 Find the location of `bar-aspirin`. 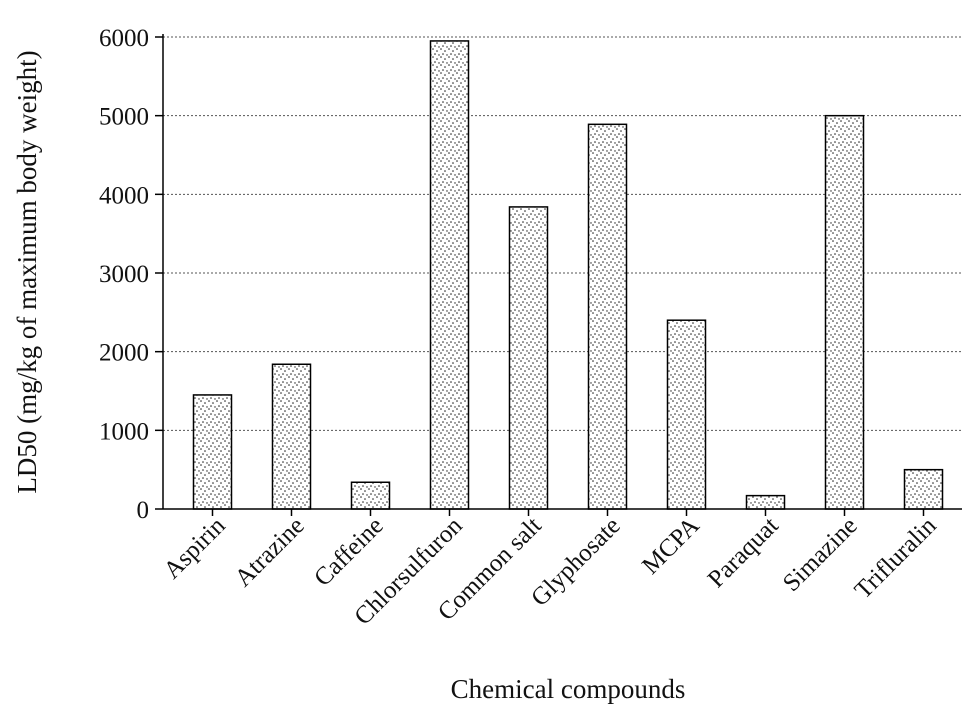

bar-aspirin is located at coordinates (212, 452).